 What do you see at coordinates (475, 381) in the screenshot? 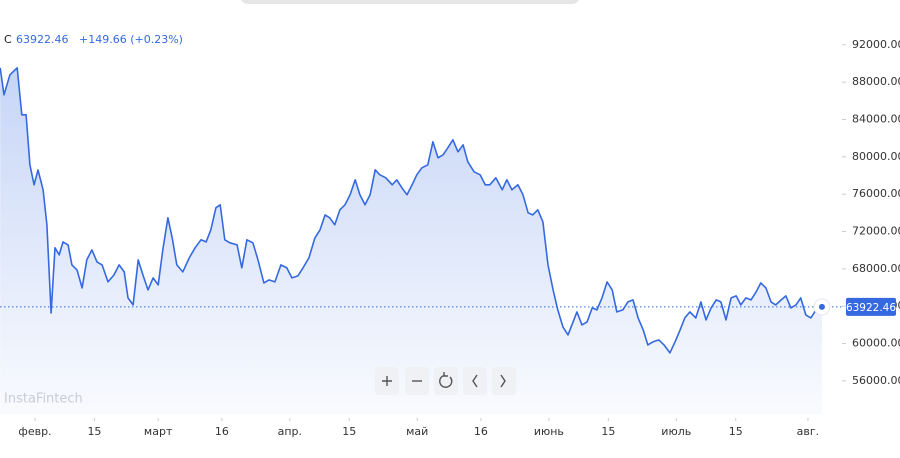
I see `scroll-left` at bounding box center [475, 381].